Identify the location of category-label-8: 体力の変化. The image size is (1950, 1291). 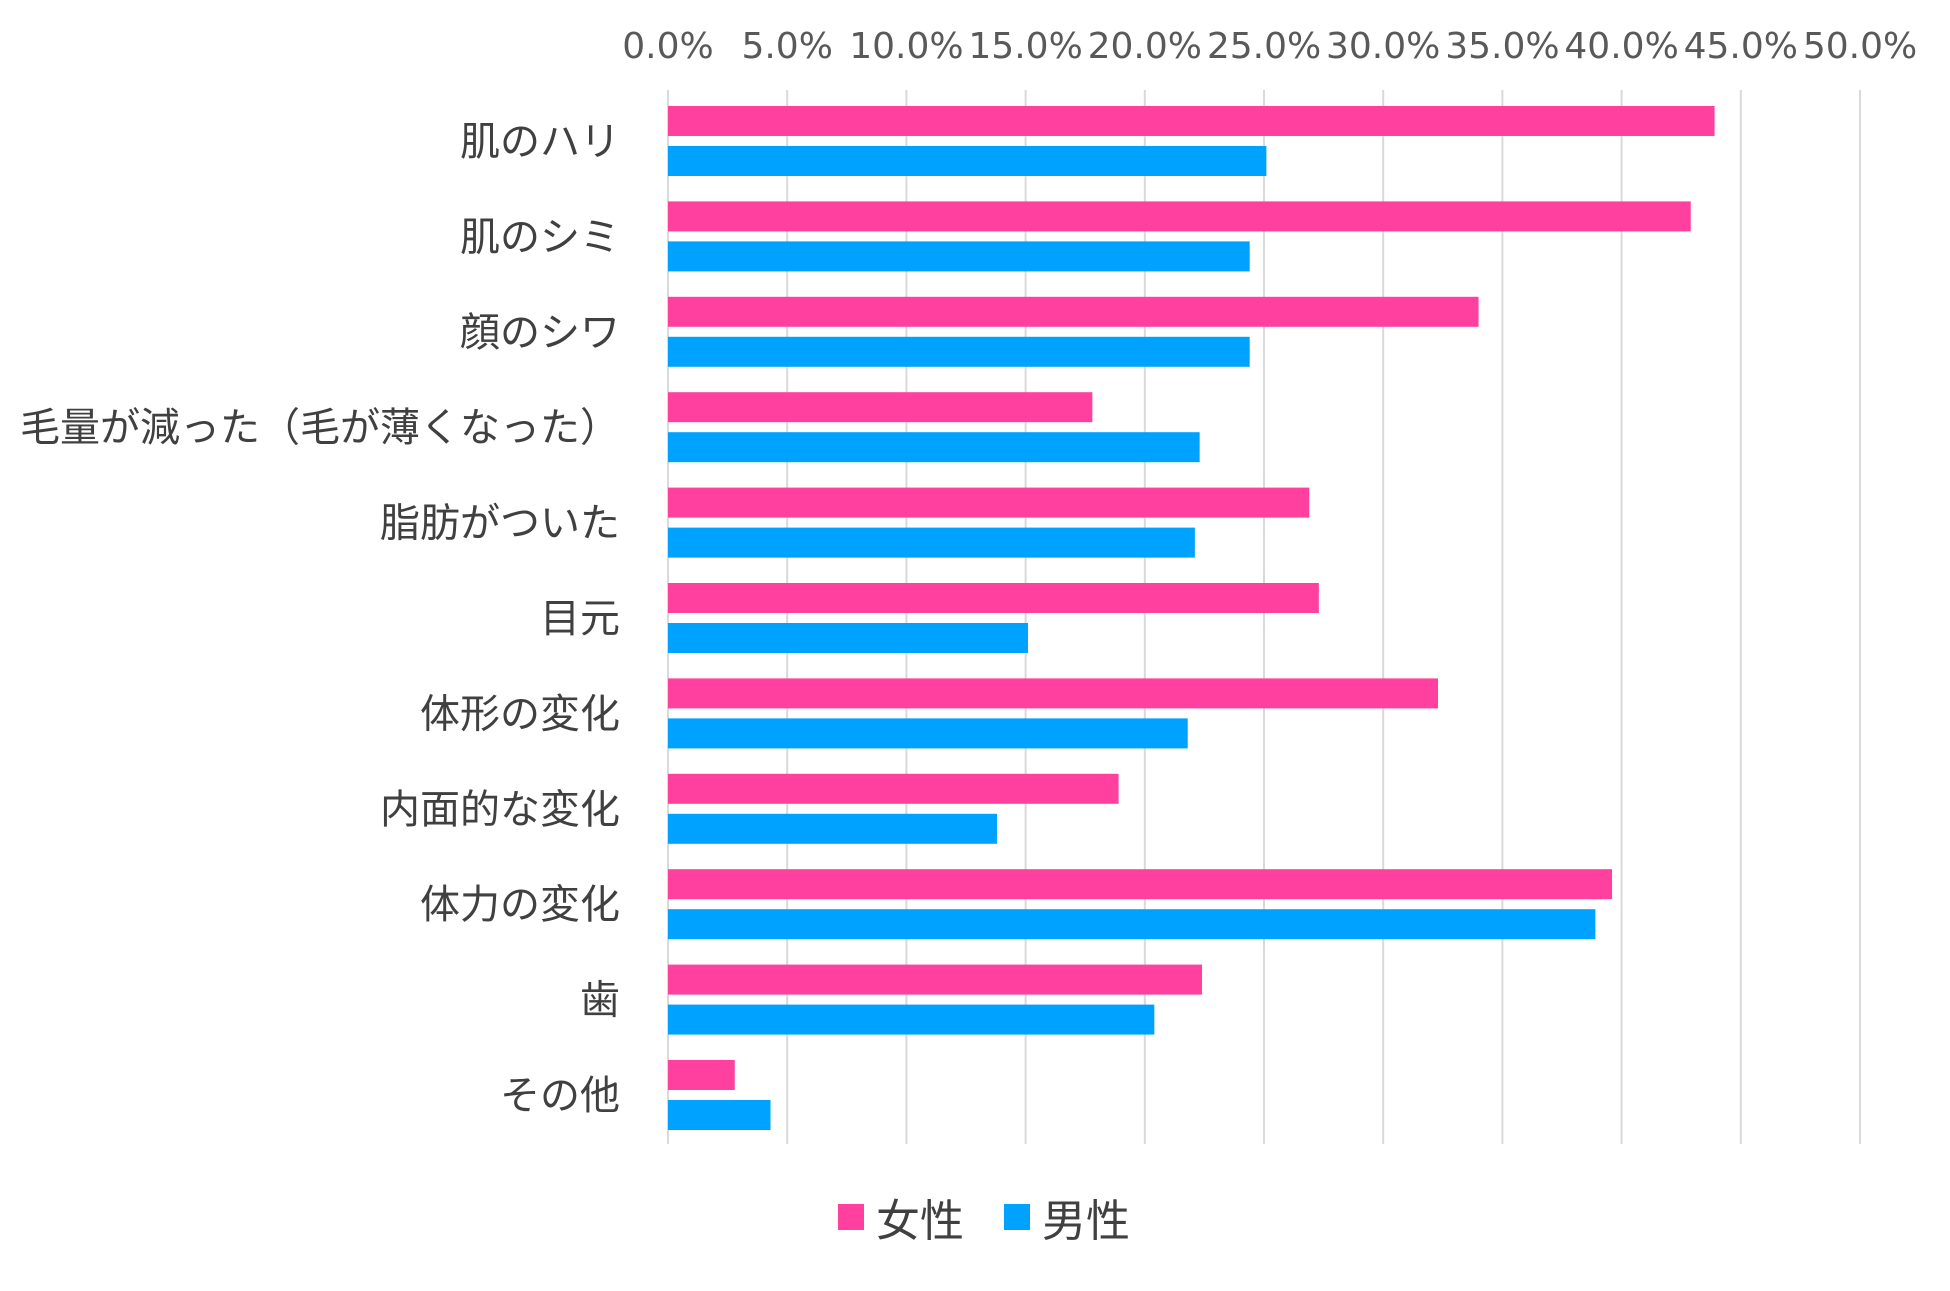
(520, 905).